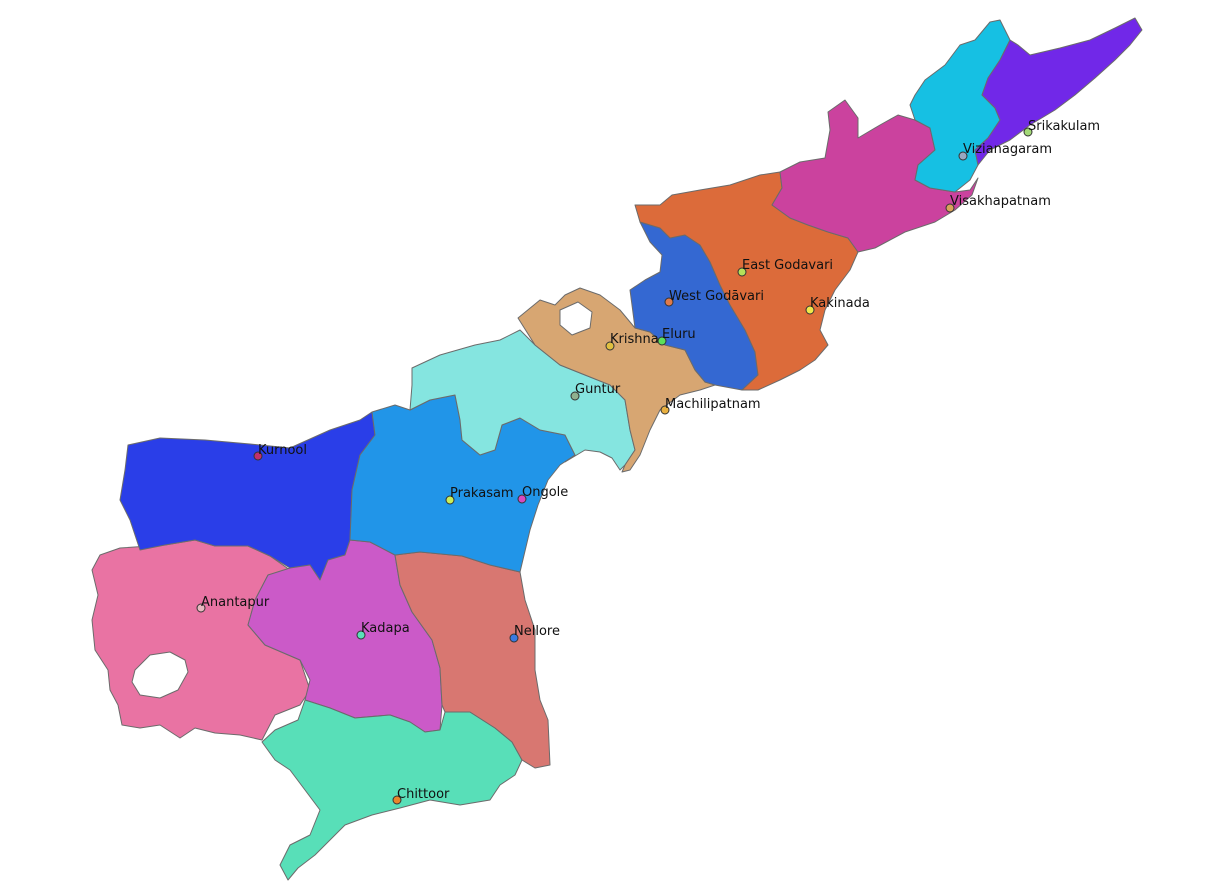 This screenshot has width=1231, height=896. What do you see at coordinates (787, 265) in the screenshot?
I see `city-label: East Godavari` at bounding box center [787, 265].